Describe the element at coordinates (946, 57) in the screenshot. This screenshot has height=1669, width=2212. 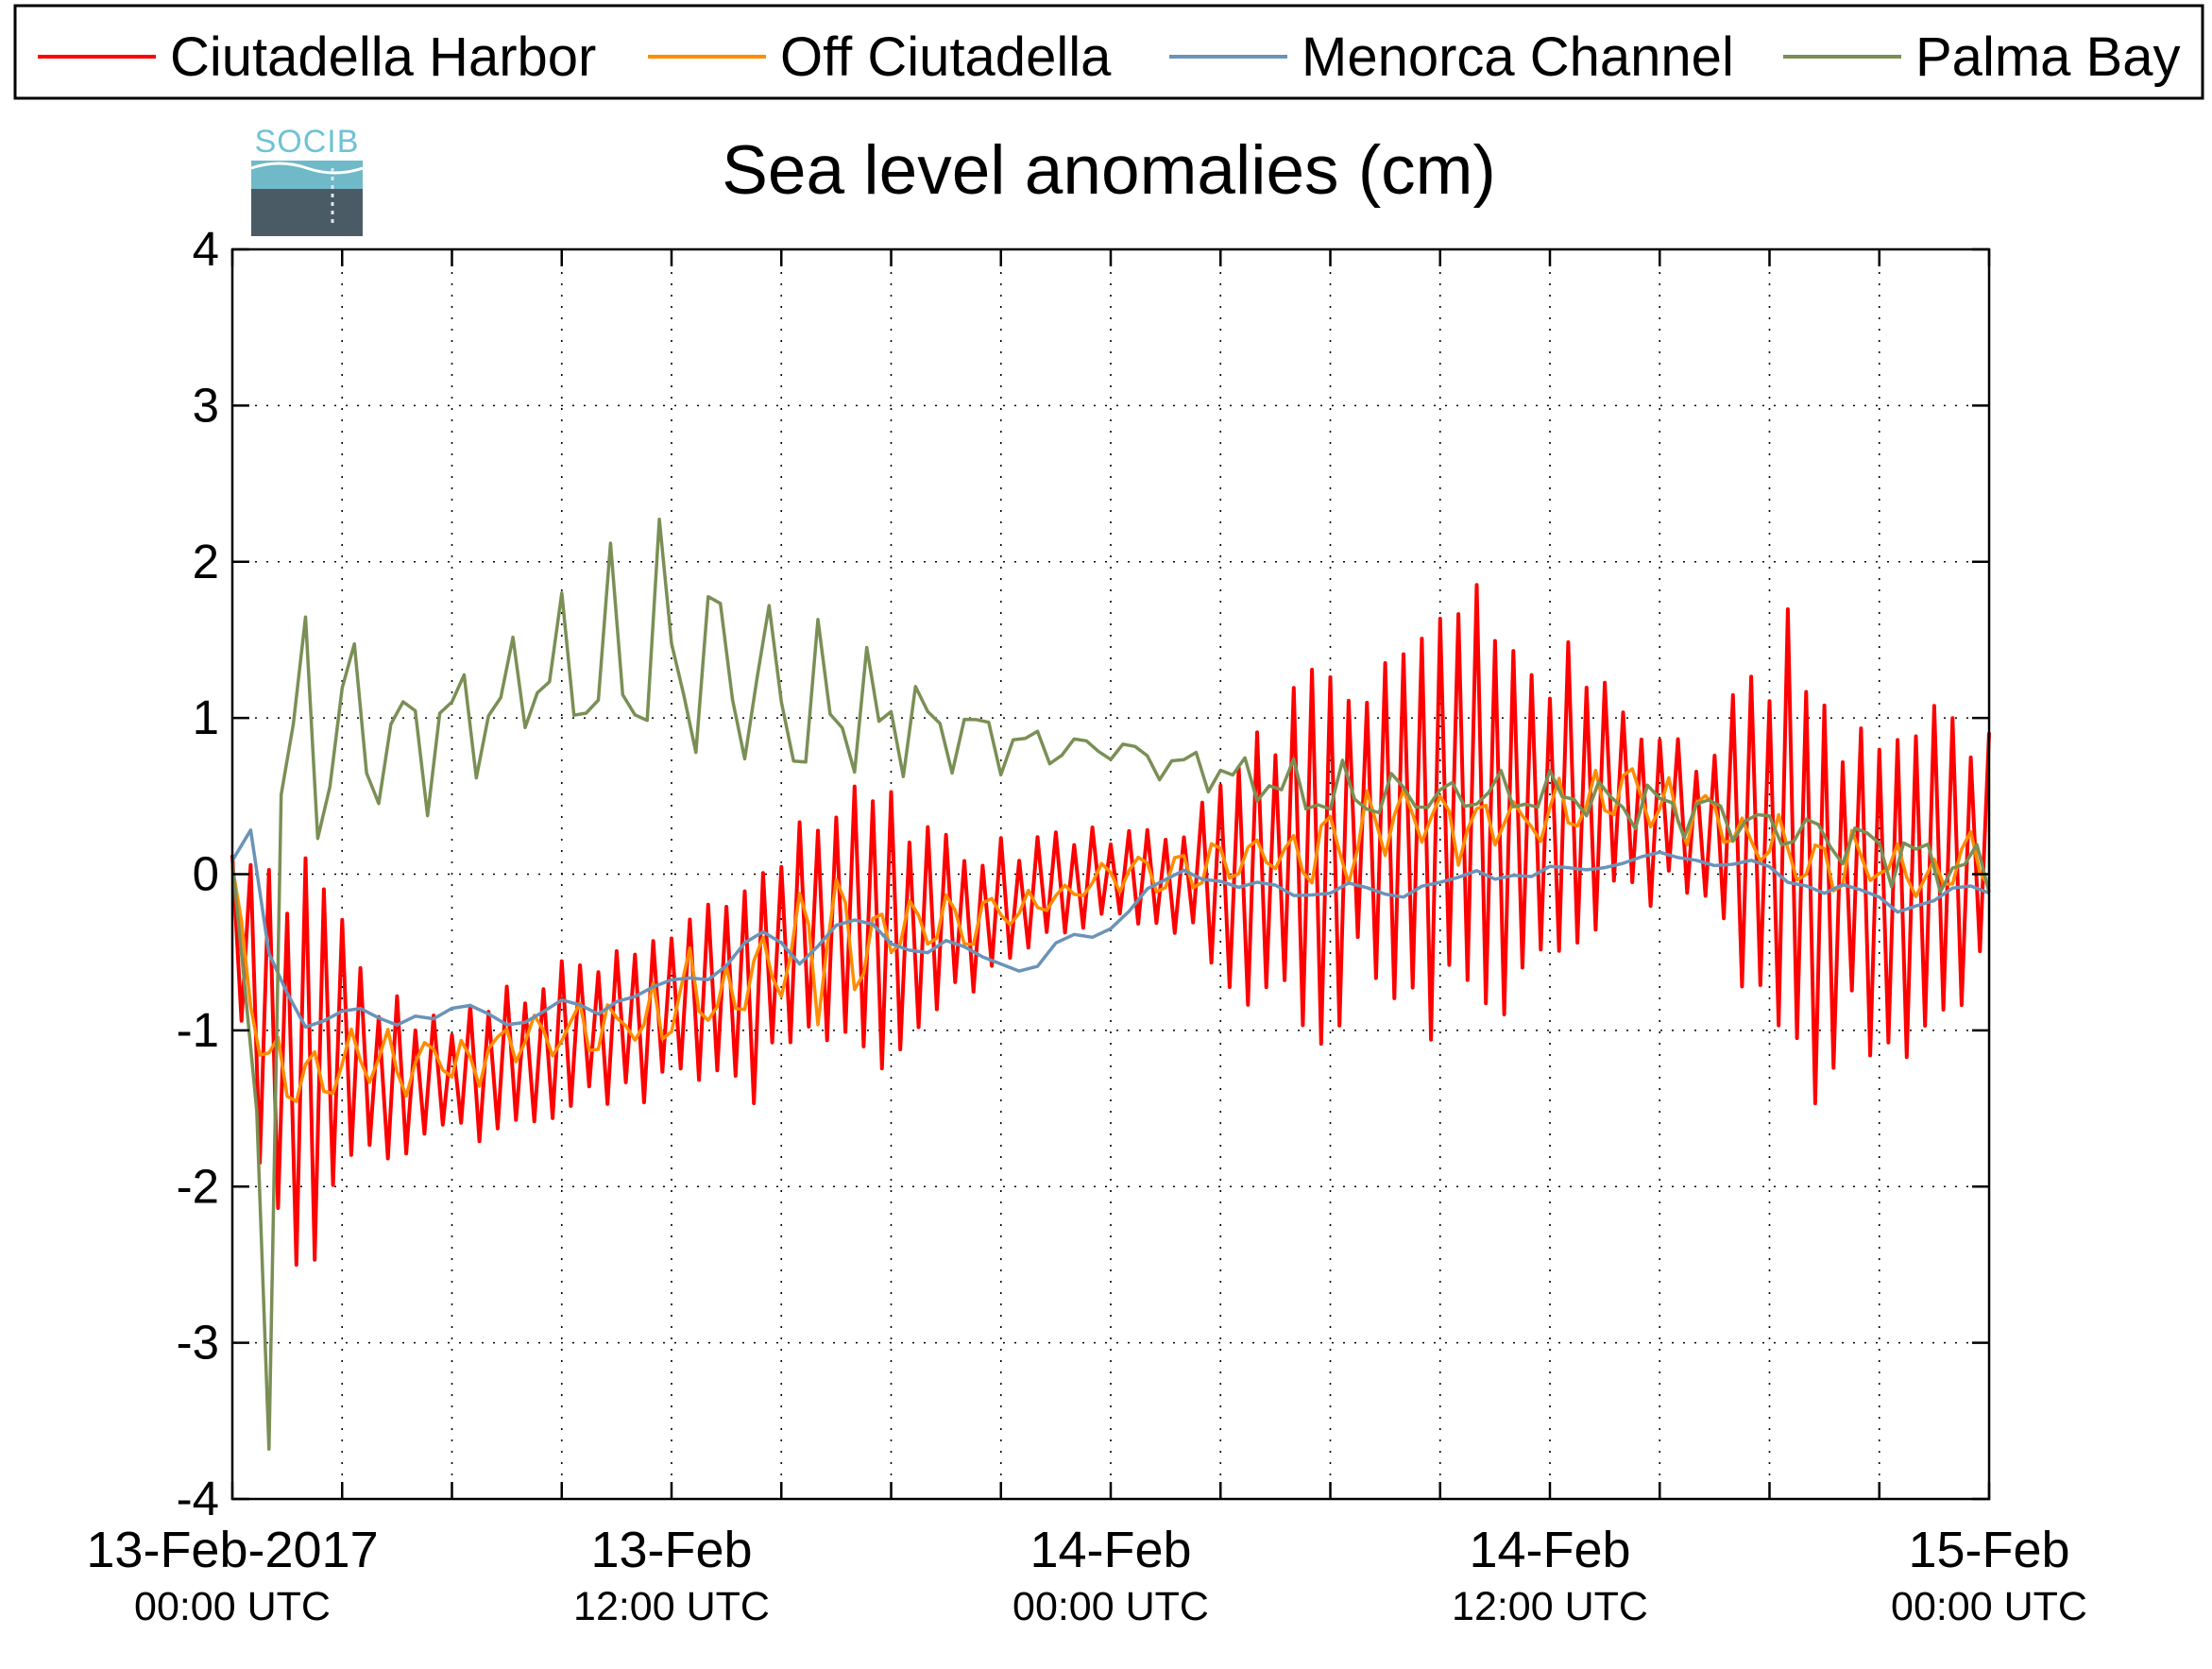
I see `legend-label: Off Ciutadella` at that location.